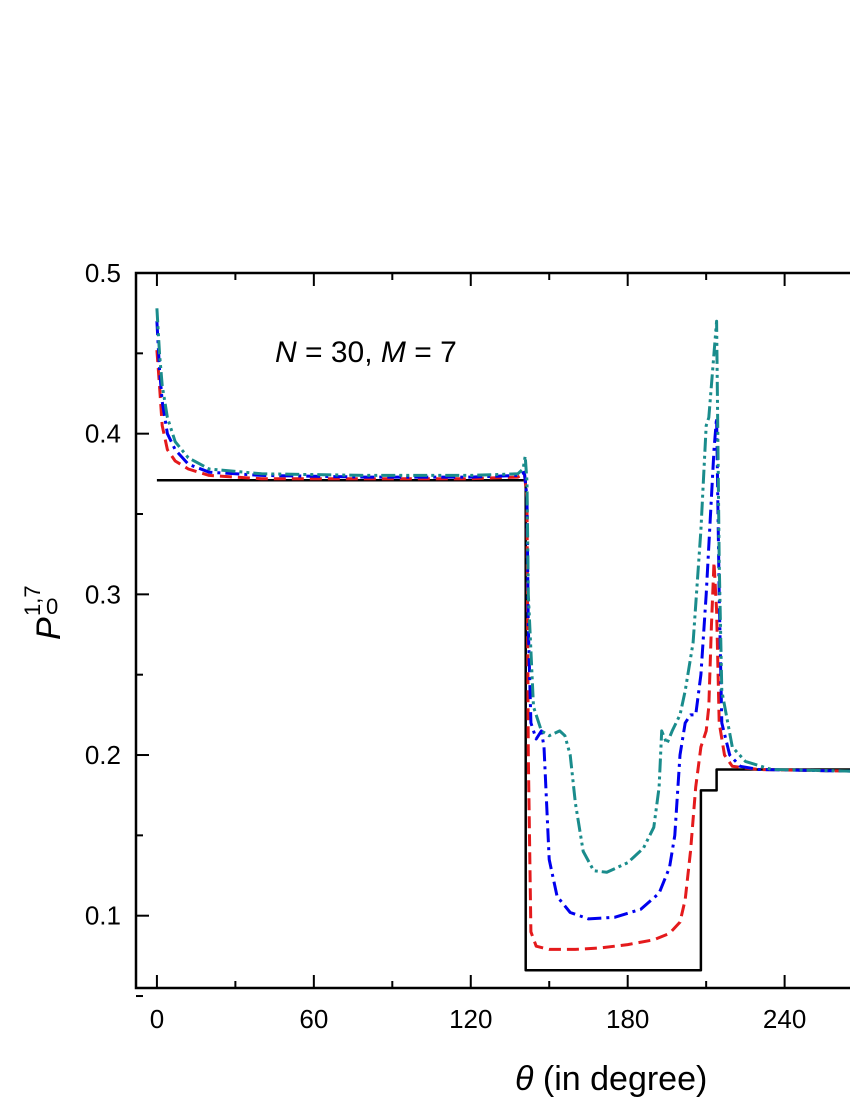  Describe the element at coordinates (103, 755) in the screenshot. I see `y-tick-label: 0.2` at that location.